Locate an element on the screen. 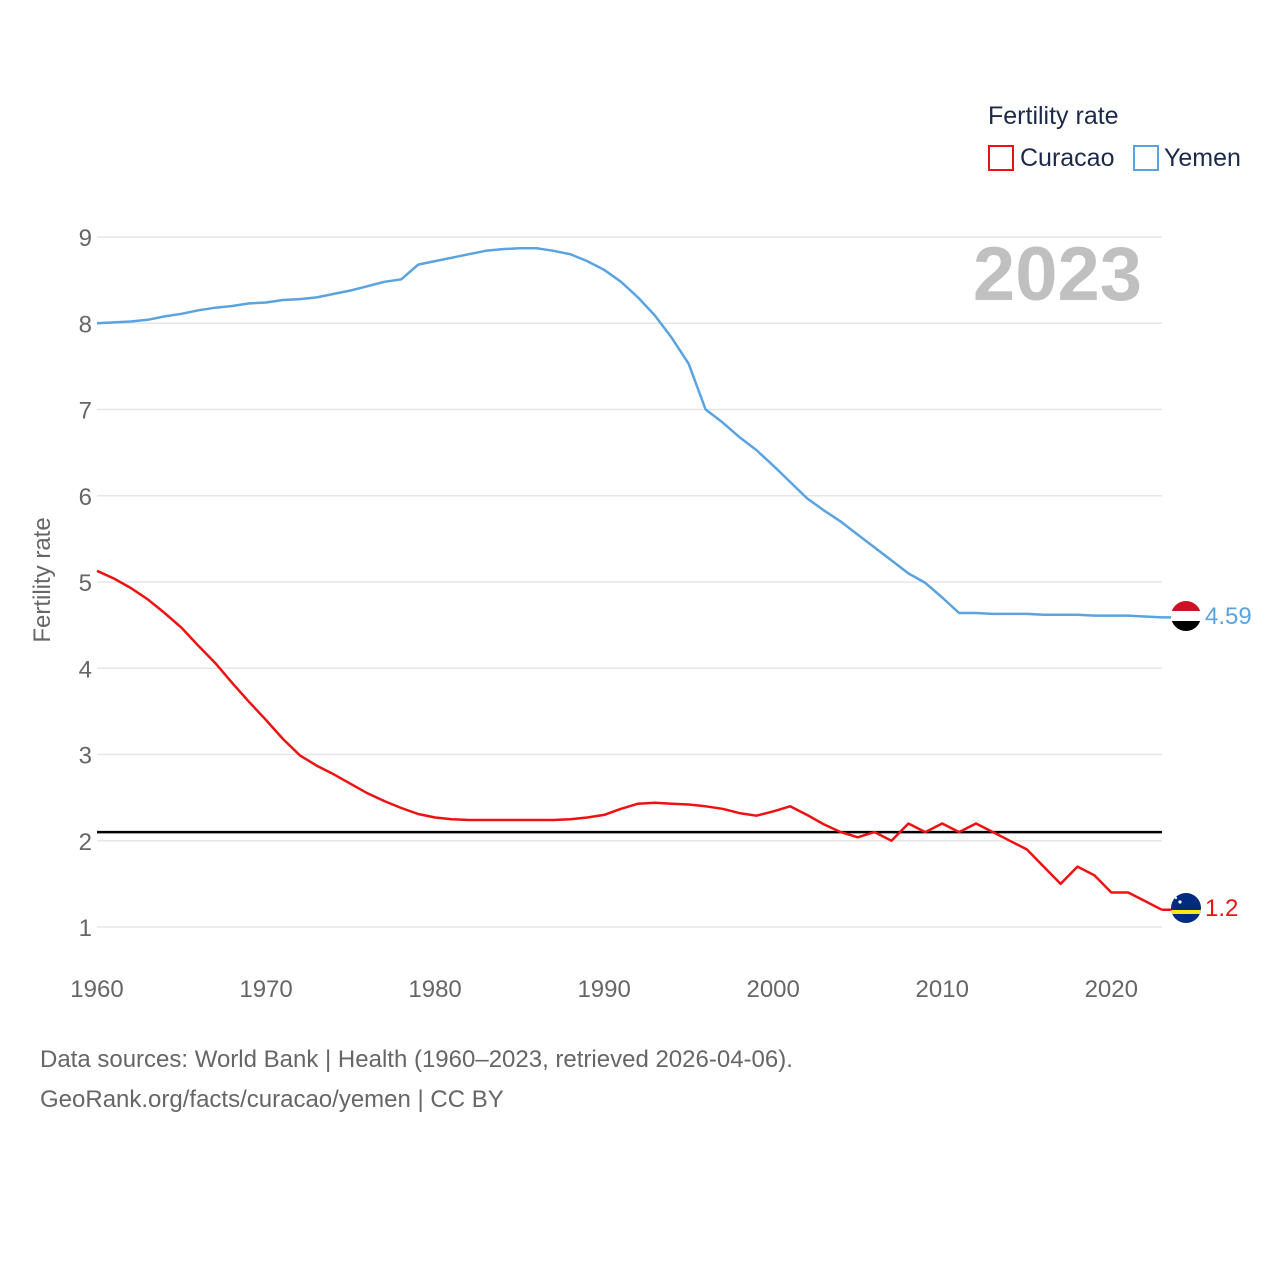  y-tick-label: 7 is located at coordinates (85, 411).